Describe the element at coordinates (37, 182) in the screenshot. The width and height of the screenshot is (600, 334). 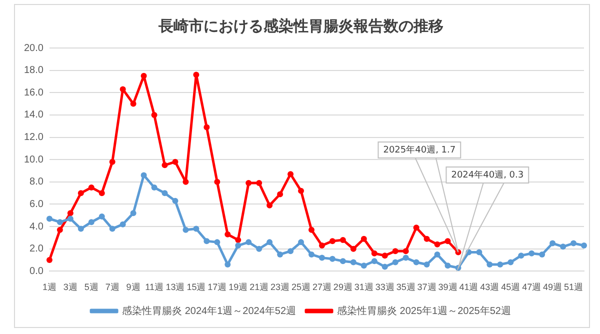
I see `y-tick-label: 8.0` at that location.